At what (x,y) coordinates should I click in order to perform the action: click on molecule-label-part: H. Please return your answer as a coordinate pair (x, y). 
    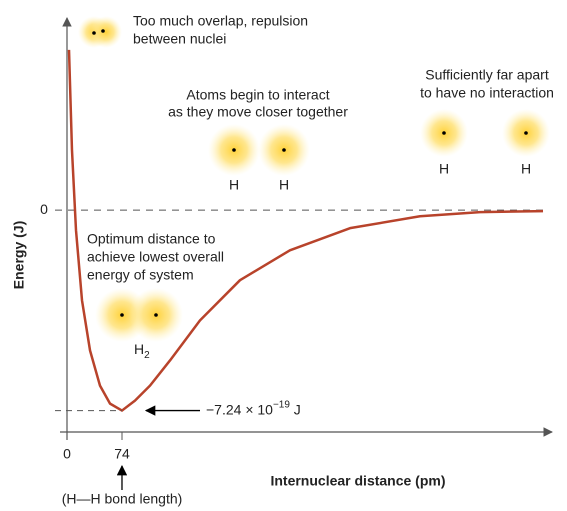
    Looking at the image, I should click on (139, 349).